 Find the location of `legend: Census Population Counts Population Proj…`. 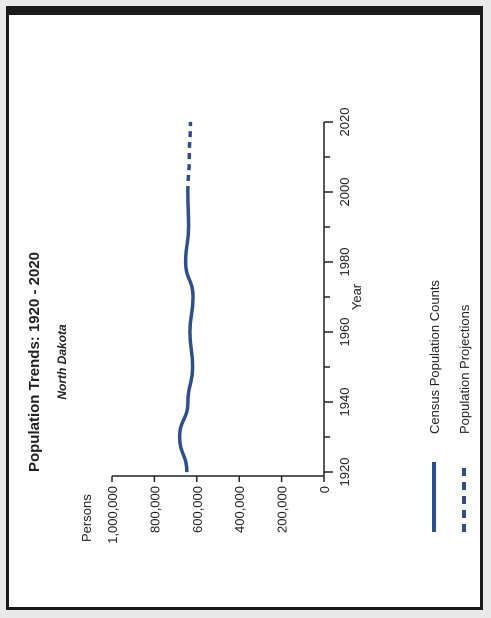

legend: Census Population Counts Population Proj… is located at coordinates (449, 406).